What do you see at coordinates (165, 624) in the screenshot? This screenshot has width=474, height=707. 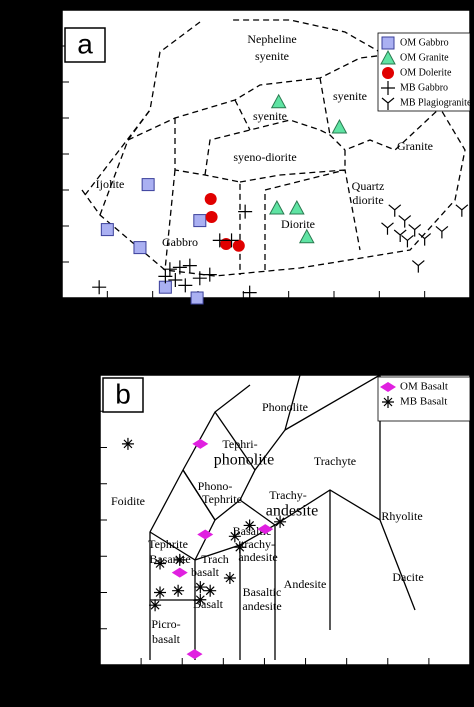 I see `field-label: Picro-` at bounding box center [165, 624].